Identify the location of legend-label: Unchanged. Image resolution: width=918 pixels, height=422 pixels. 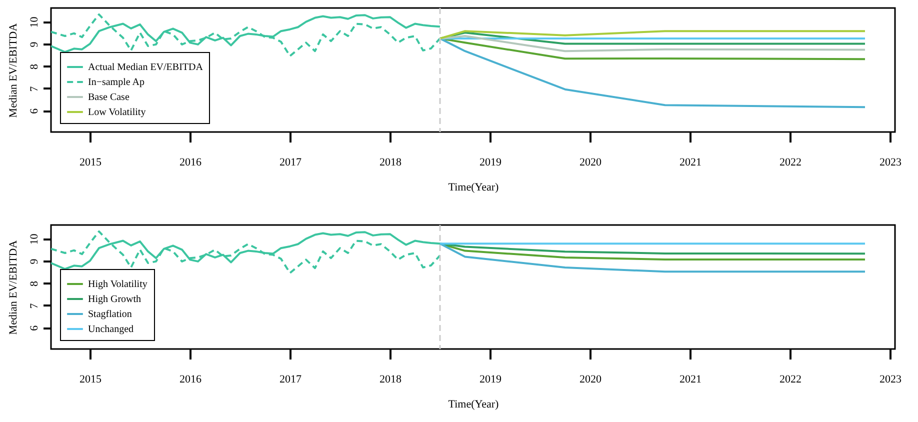
(111, 329).